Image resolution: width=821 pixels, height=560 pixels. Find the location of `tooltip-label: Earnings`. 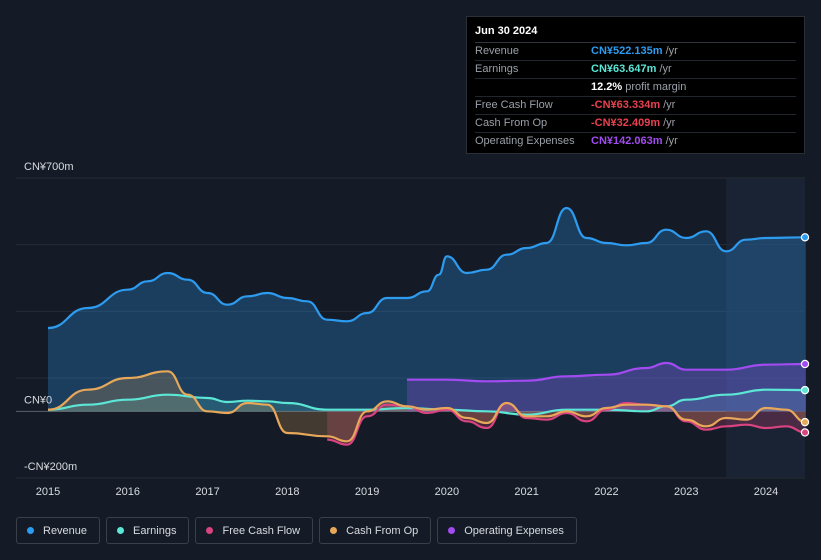

tooltip-label: Earnings is located at coordinates (497, 69).